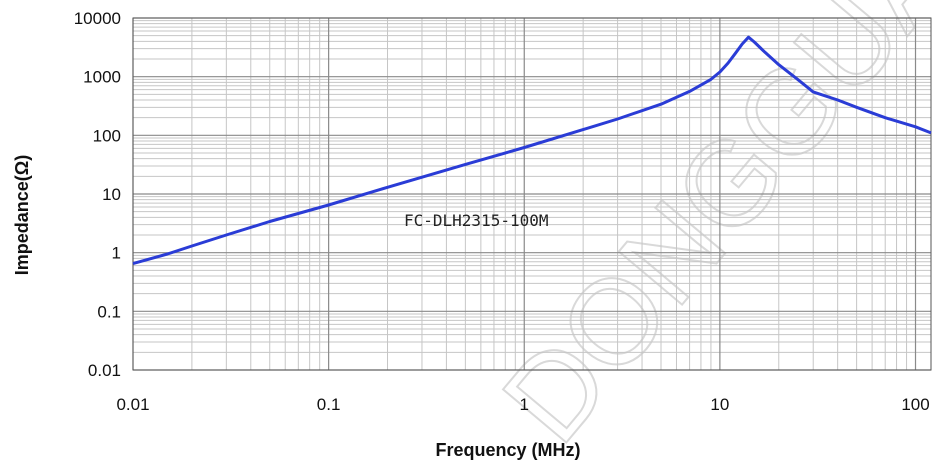  Describe the element at coordinates (107, 135) in the screenshot. I see `y-tick-label: 100` at that location.